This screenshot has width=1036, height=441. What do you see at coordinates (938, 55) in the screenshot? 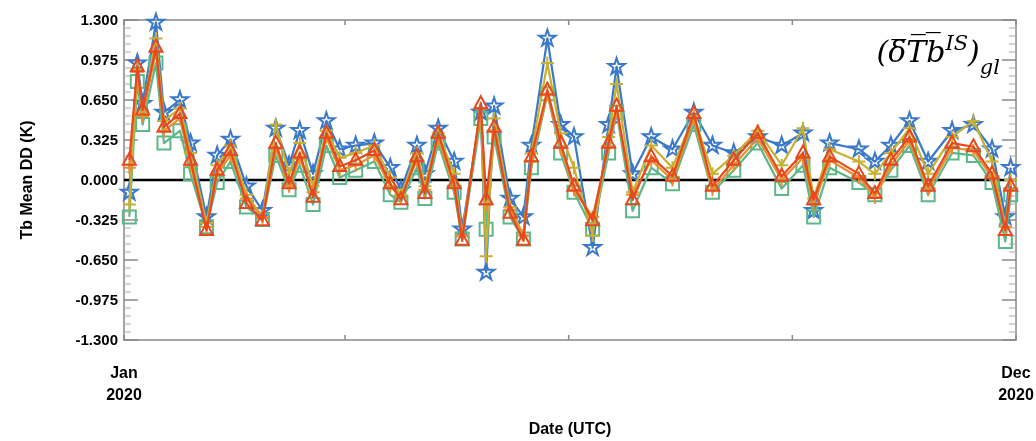
I see `annotation: (δ̅T̅b̅$^{IS}$)$_{gl}$` at bounding box center [938, 55].